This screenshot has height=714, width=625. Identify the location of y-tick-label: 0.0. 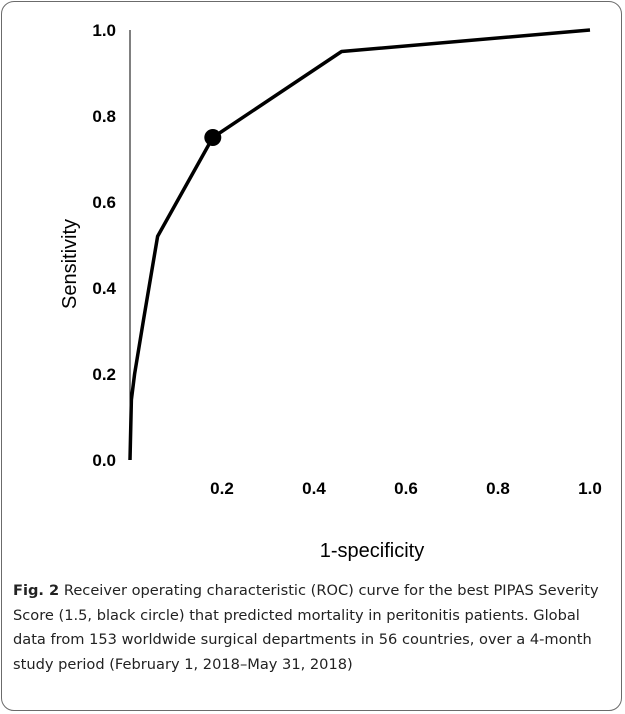
(104, 460).